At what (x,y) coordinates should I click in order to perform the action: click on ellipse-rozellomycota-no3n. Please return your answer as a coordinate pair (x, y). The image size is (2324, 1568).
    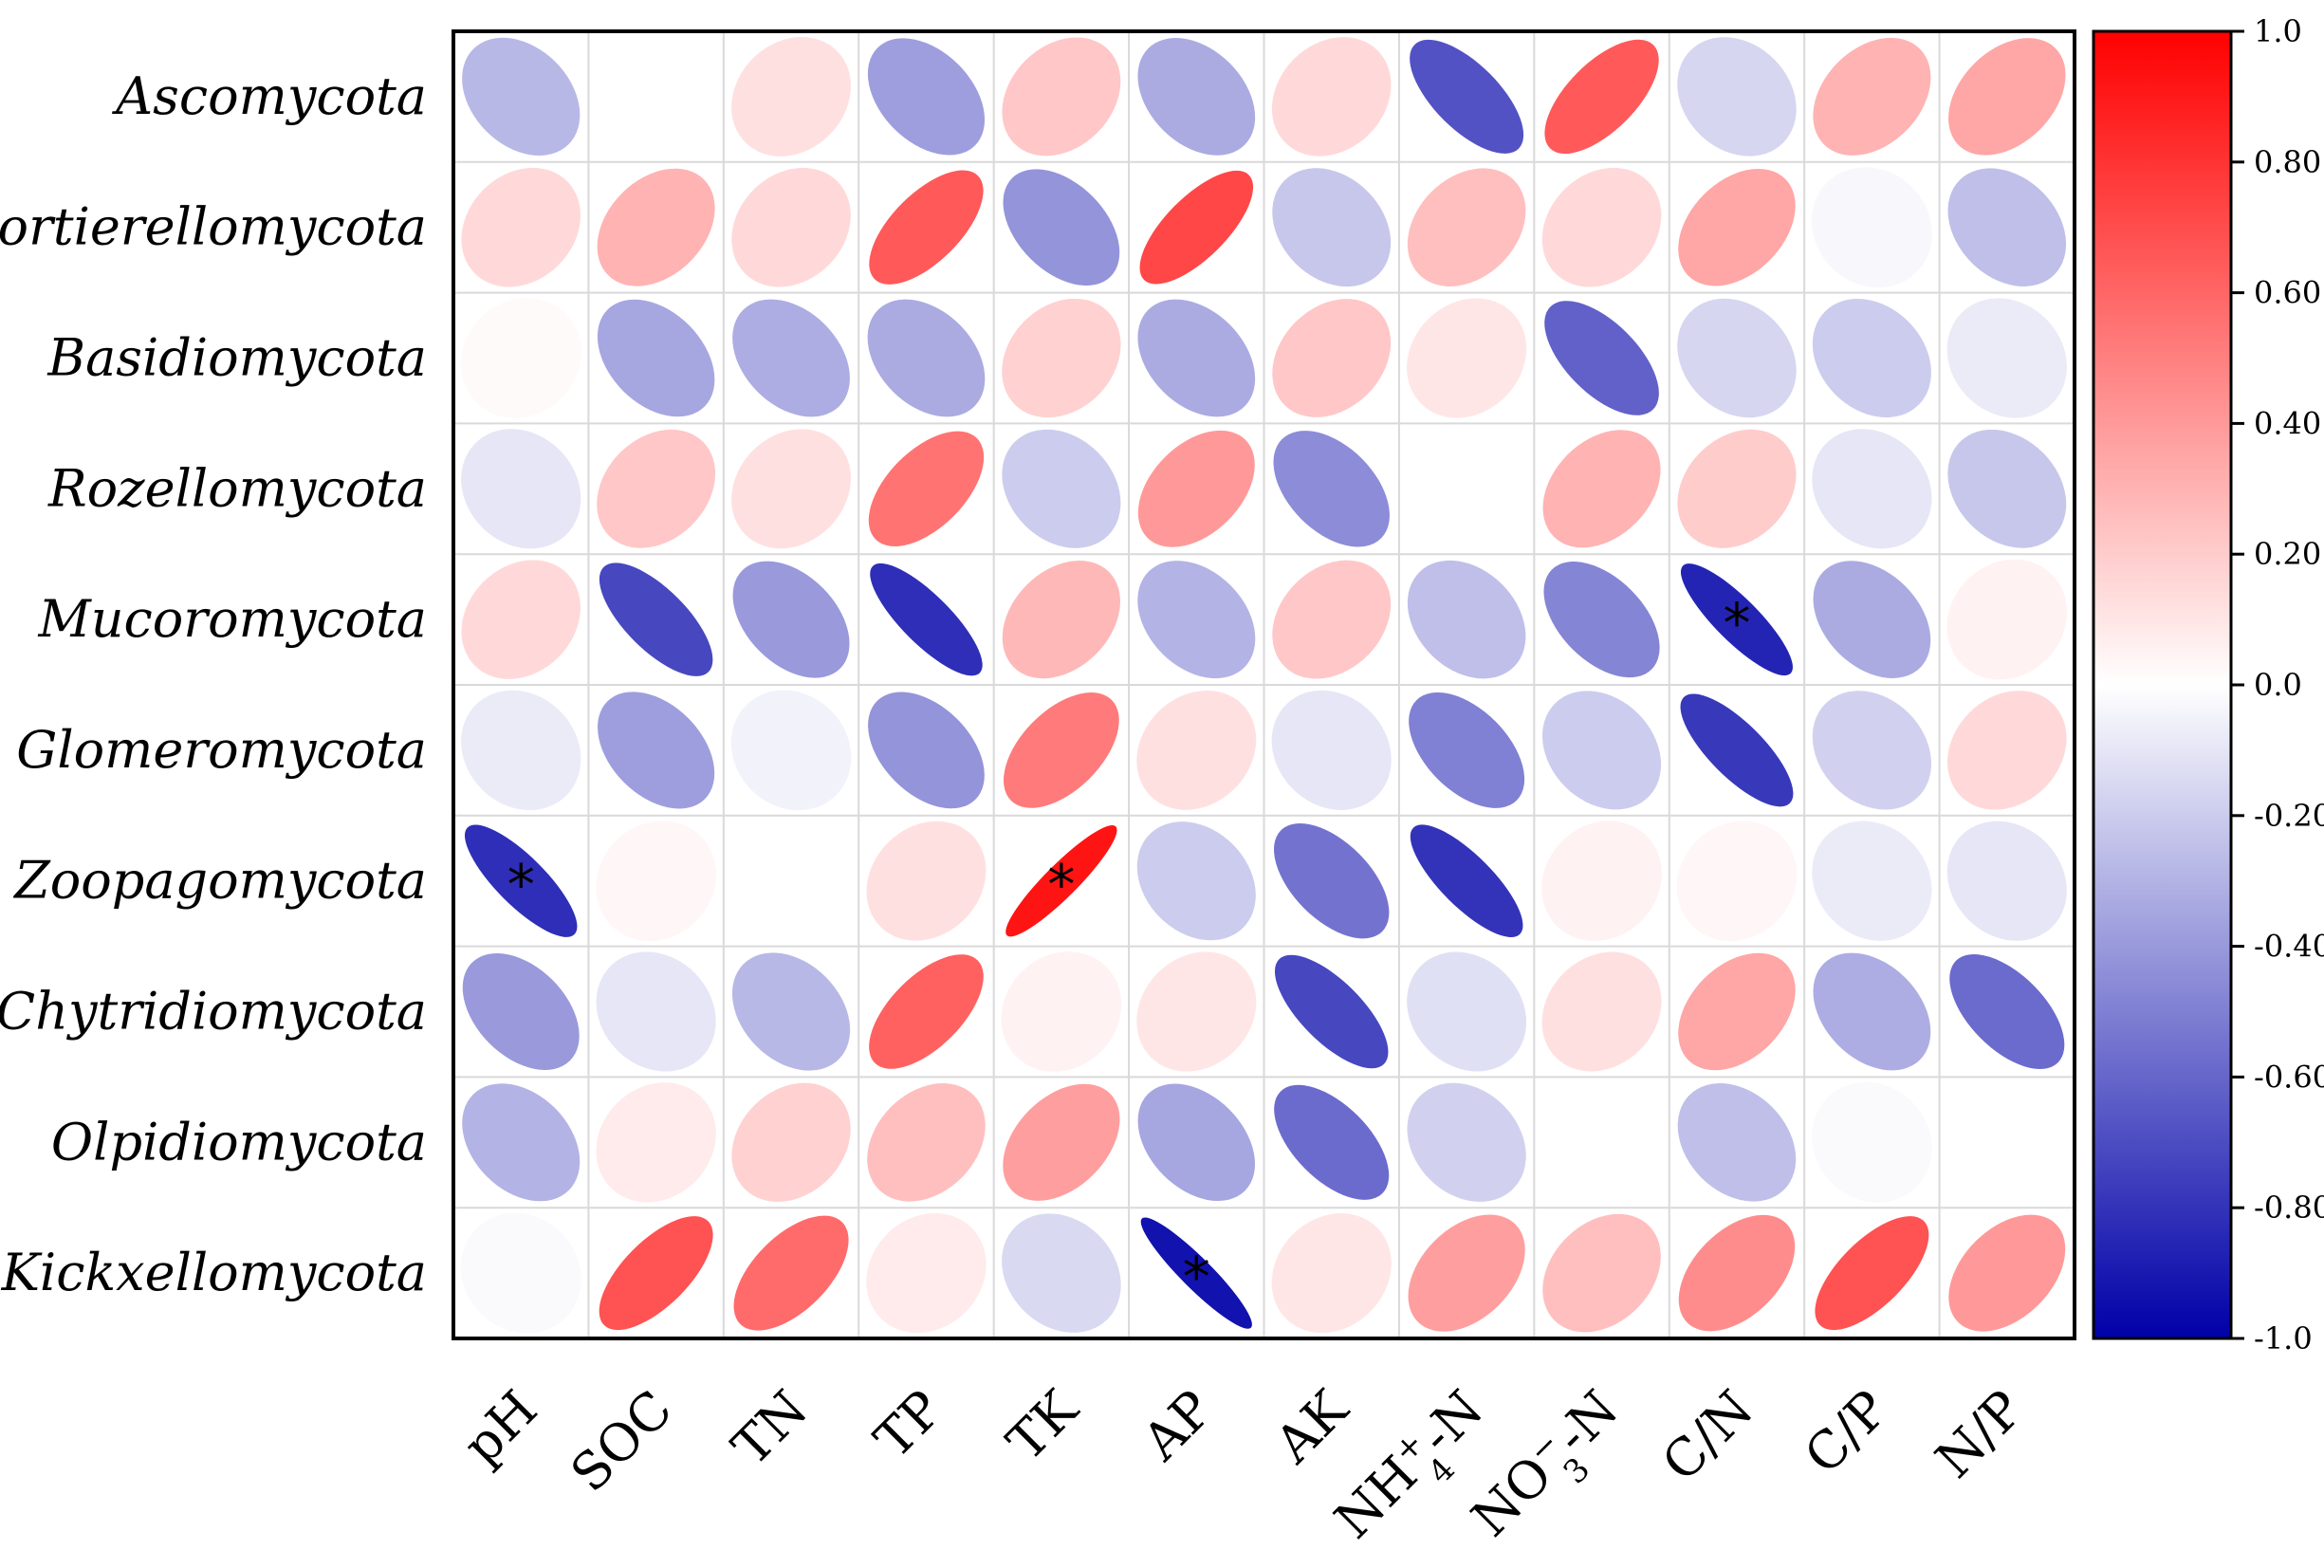
    Looking at the image, I should click on (1602, 489).